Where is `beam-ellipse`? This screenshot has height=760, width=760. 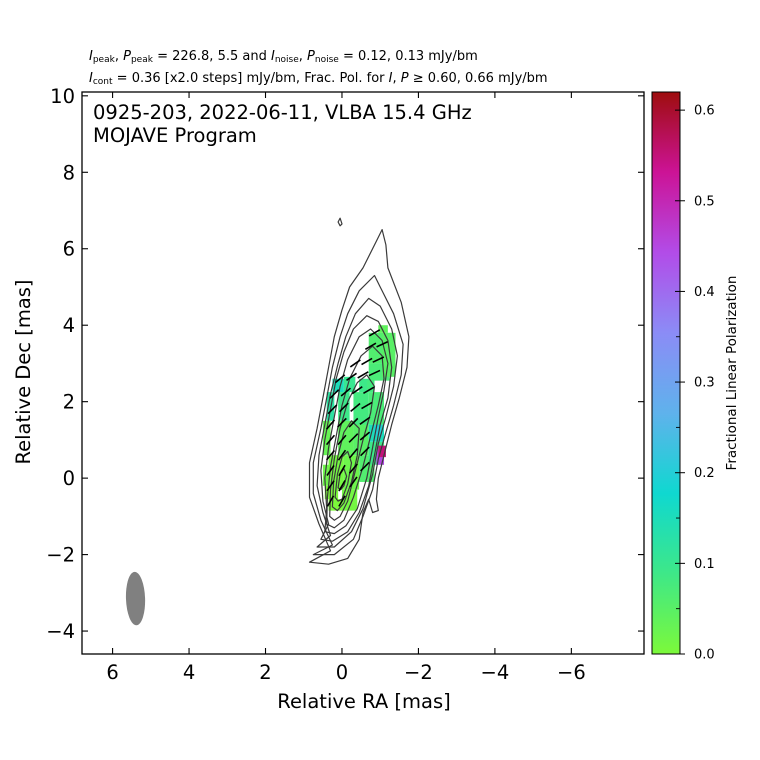
beam-ellipse is located at coordinates (135, 598).